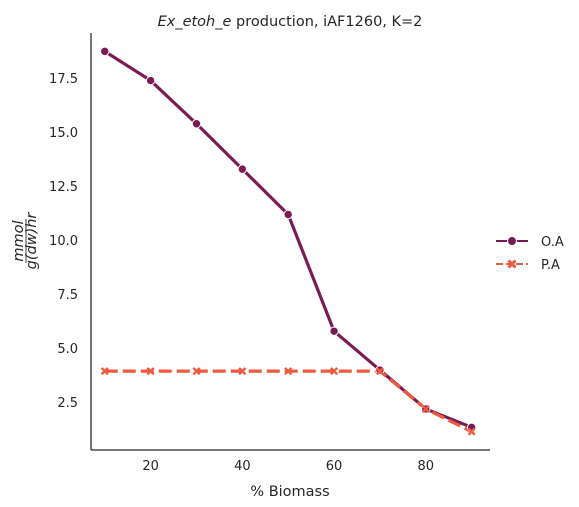 This screenshot has height=507, width=579. Describe the element at coordinates (550, 265) in the screenshot. I see `legend-label: P.A` at that location.